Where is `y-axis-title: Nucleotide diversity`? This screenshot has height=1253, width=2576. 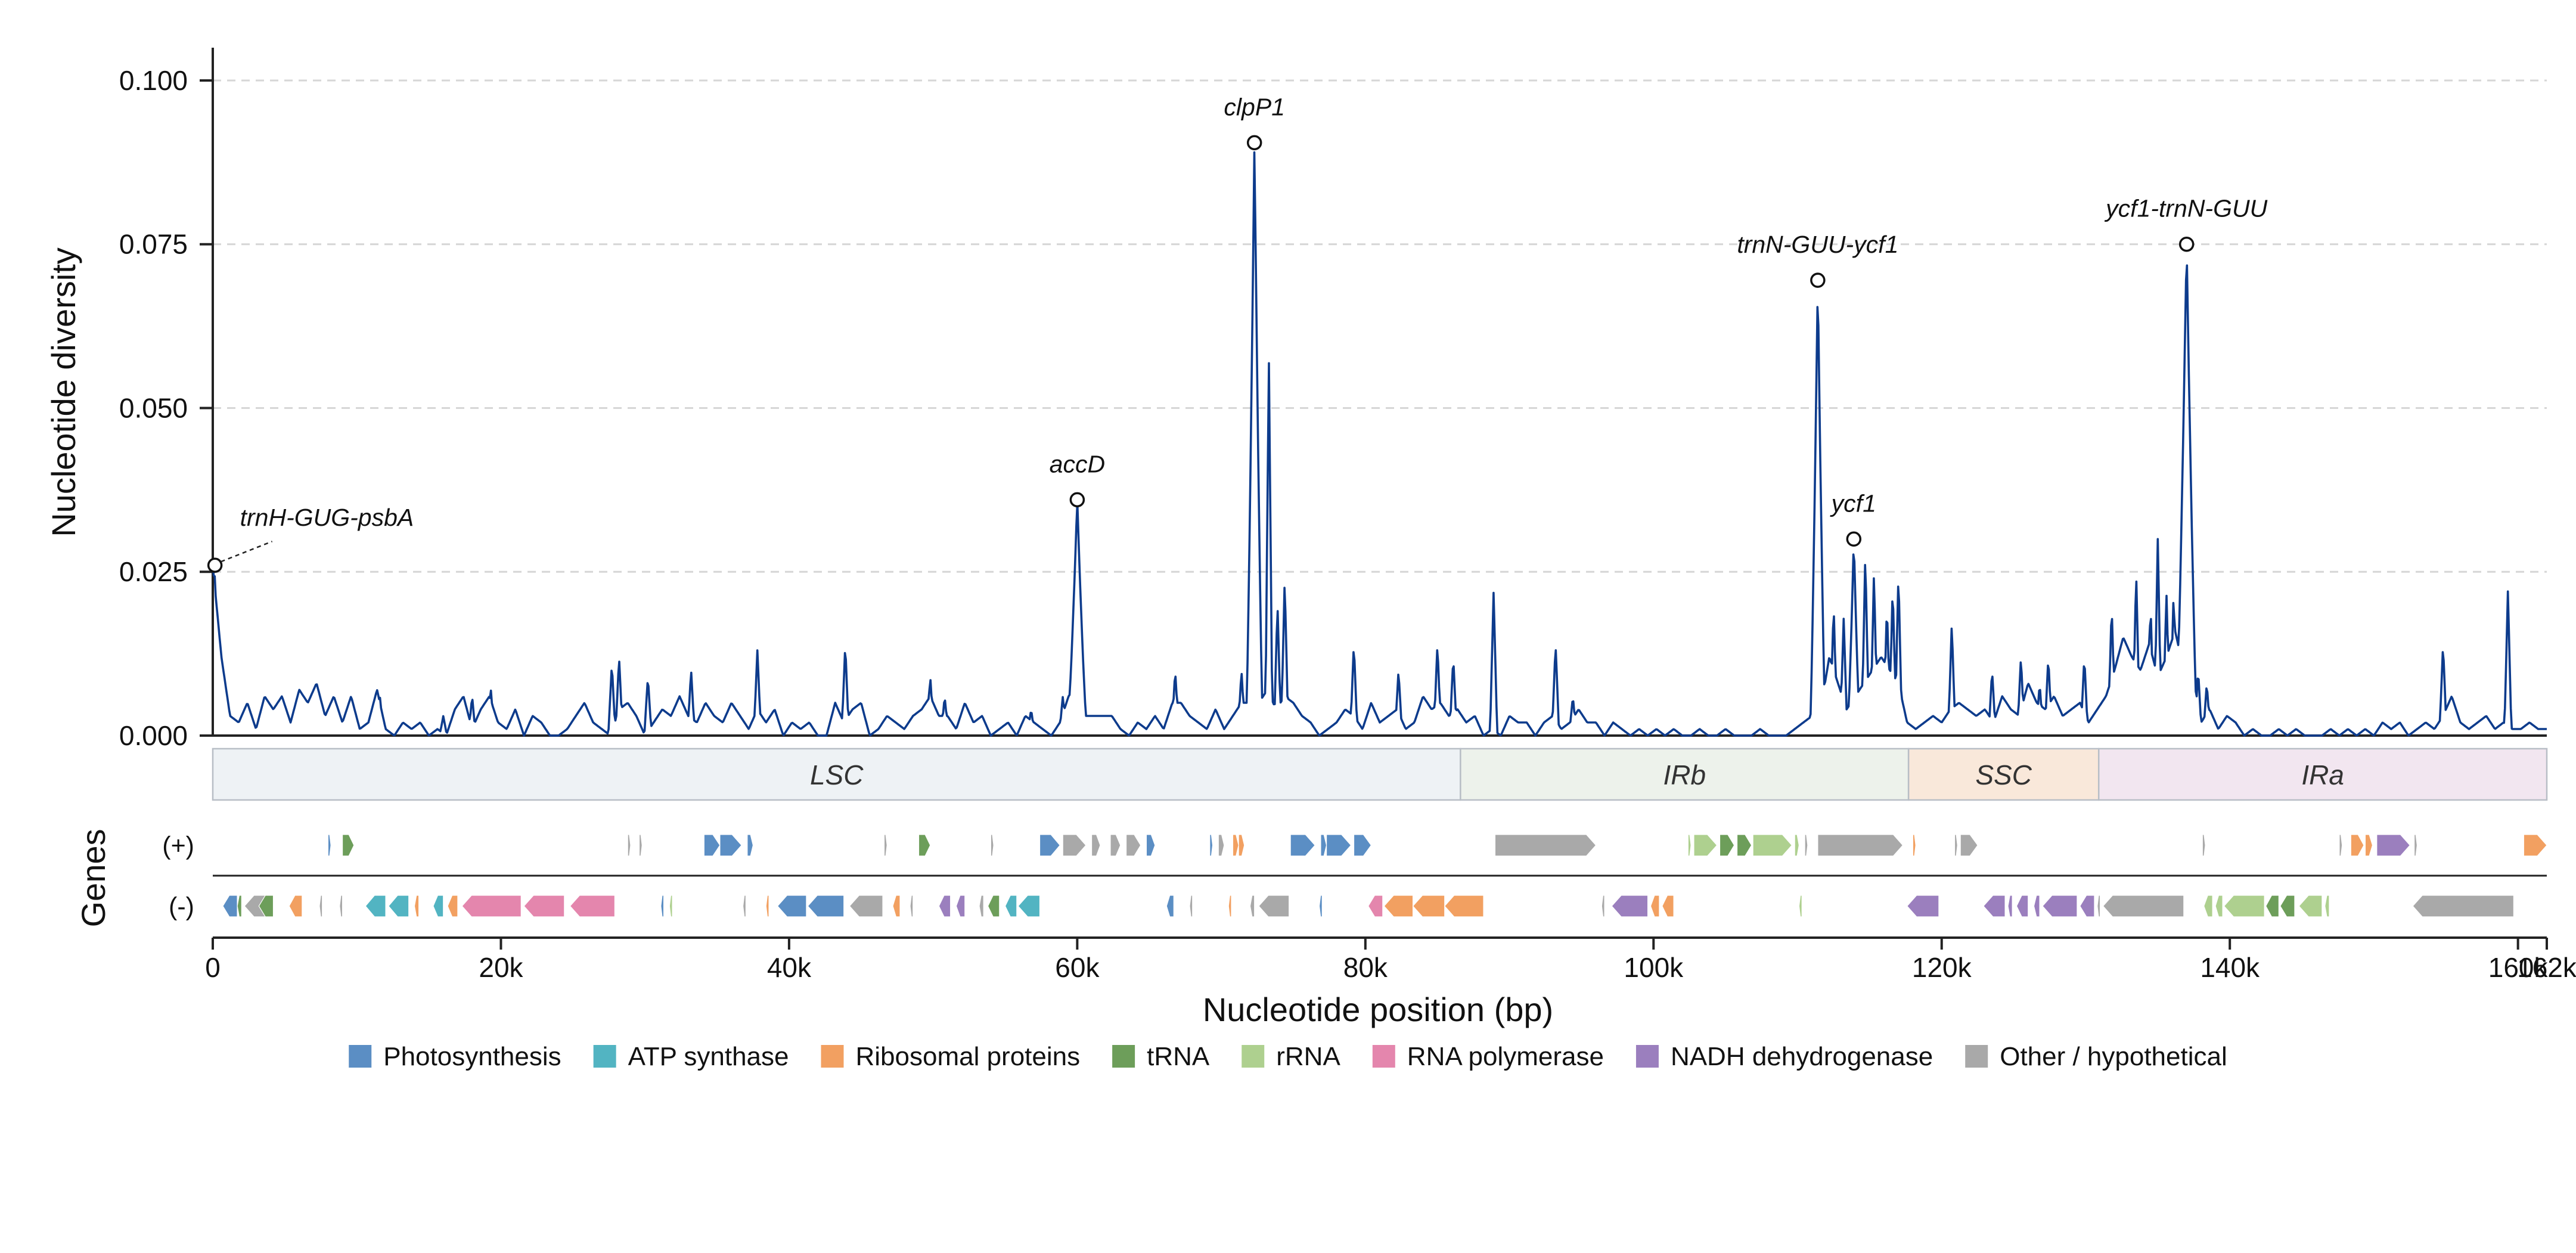 y-axis-title: Nucleotide diversity is located at coordinates (64, 392).